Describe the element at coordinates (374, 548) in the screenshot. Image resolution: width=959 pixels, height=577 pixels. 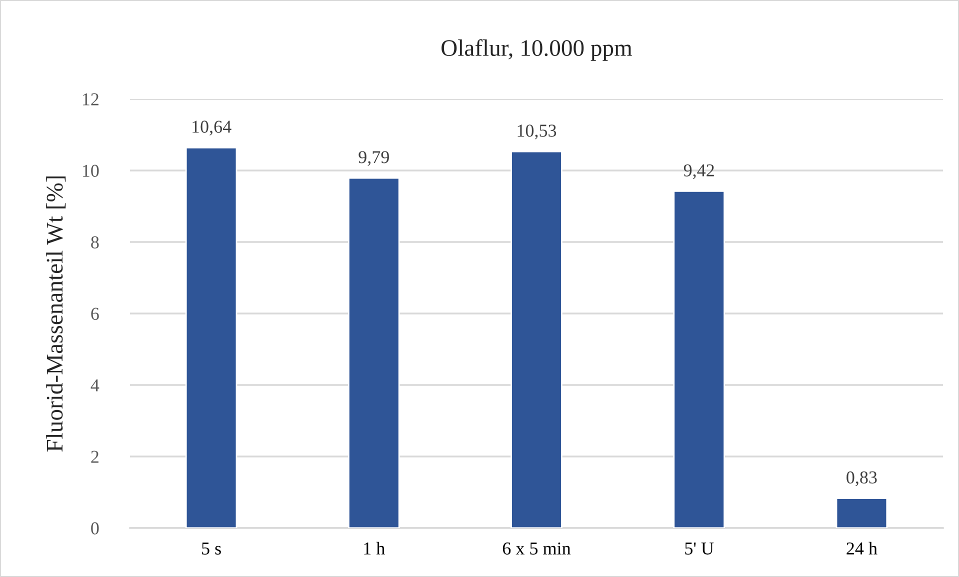
I see `x-tick-label: 1 h` at that location.